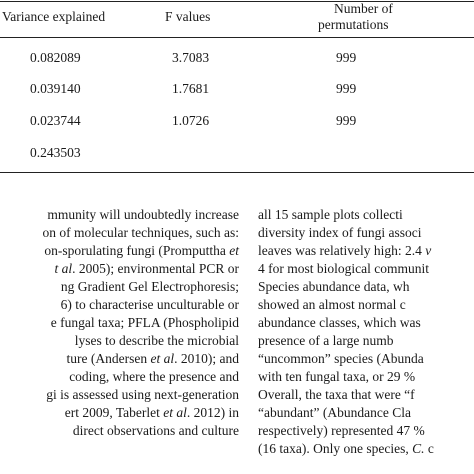 The width and height of the screenshot is (474, 474). Describe the element at coordinates (55, 88) in the screenshot. I see `cell-variance: 0.039140` at that location.